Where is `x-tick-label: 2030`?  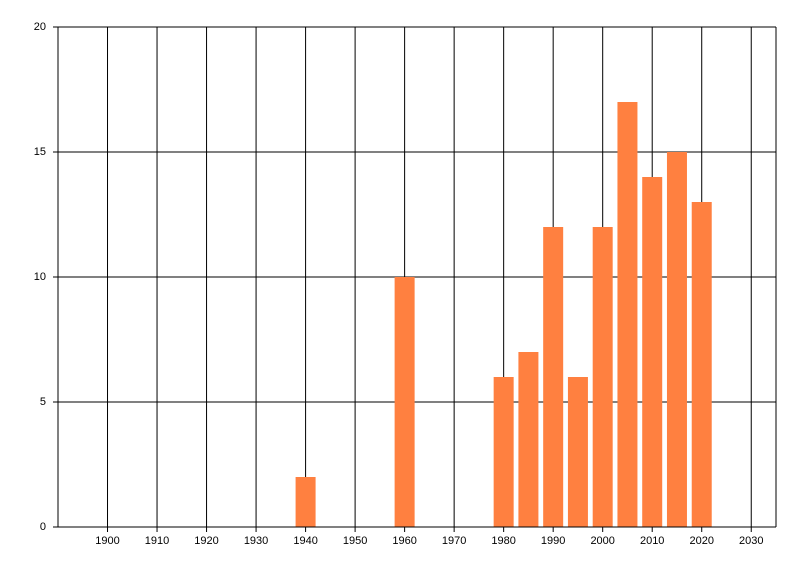 x-tick-label: 2030 is located at coordinates (751, 541).